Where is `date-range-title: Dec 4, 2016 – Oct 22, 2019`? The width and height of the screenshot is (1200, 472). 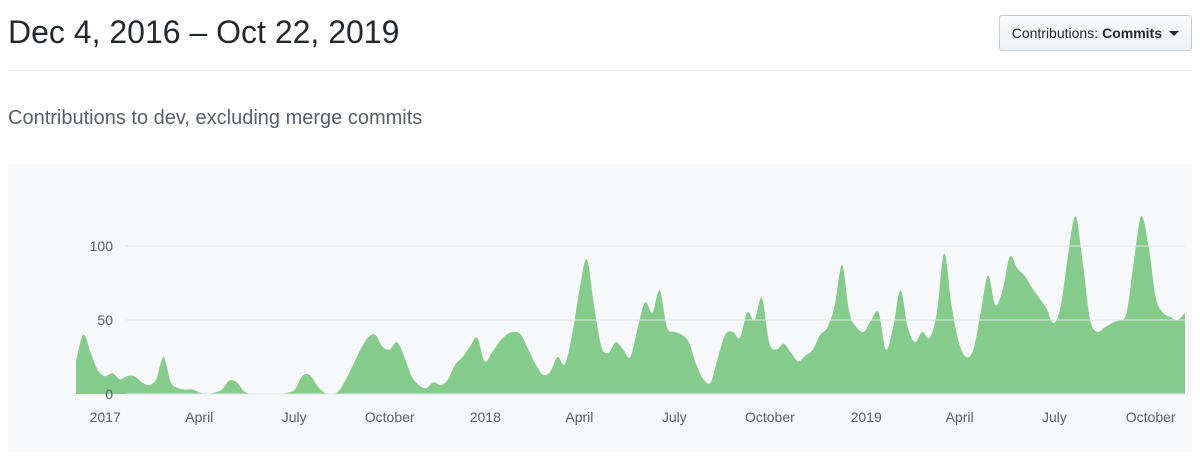 date-range-title: Dec 4, 2016 – Oct 22, 2019 is located at coordinates (204, 32).